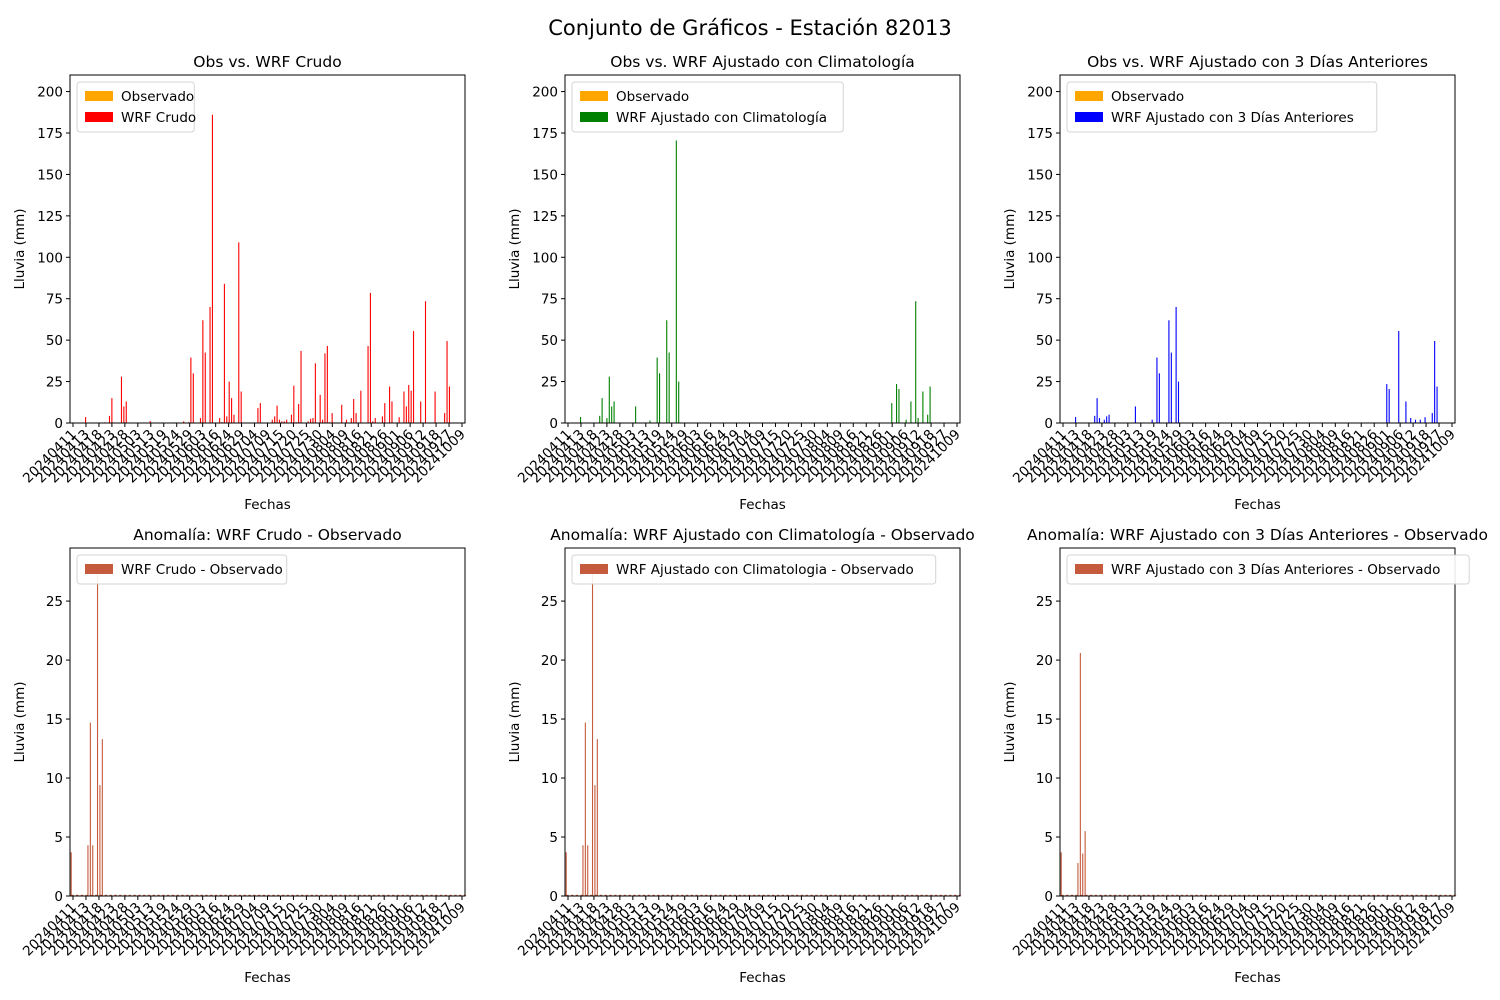  I want to click on y-tick-label: 5, so click(1048, 838).